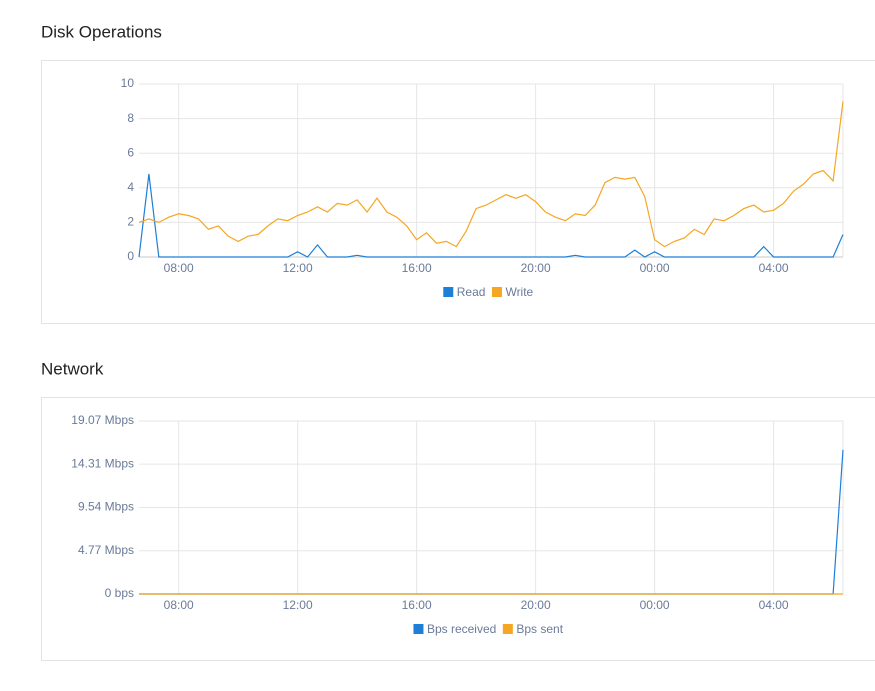 The image size is (875, 691). I want to click on y-tick-label: 8, so click(130, 118).